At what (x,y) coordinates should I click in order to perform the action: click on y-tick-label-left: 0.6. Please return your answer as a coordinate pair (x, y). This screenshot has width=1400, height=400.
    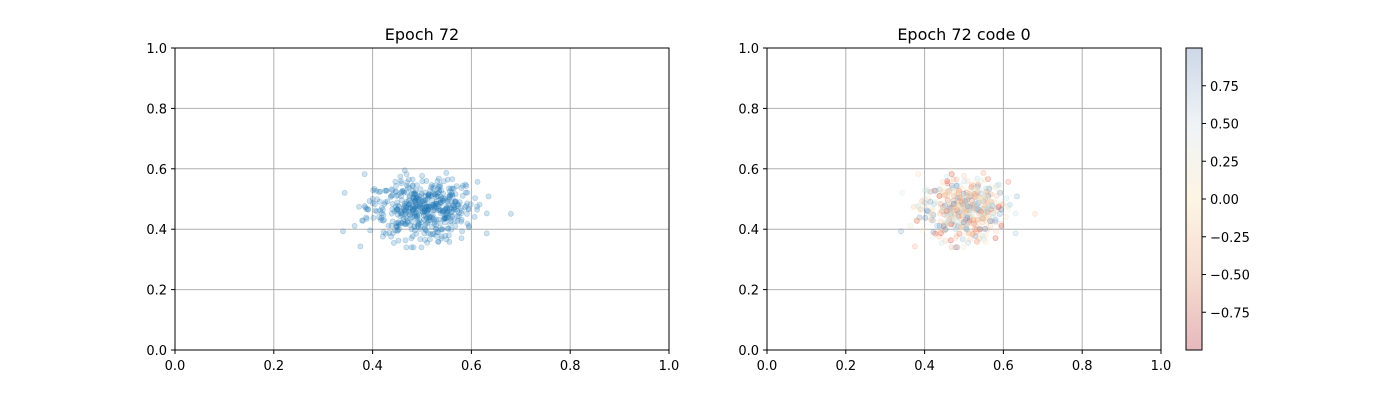
    Looking at the image, I should click on (156, 170).